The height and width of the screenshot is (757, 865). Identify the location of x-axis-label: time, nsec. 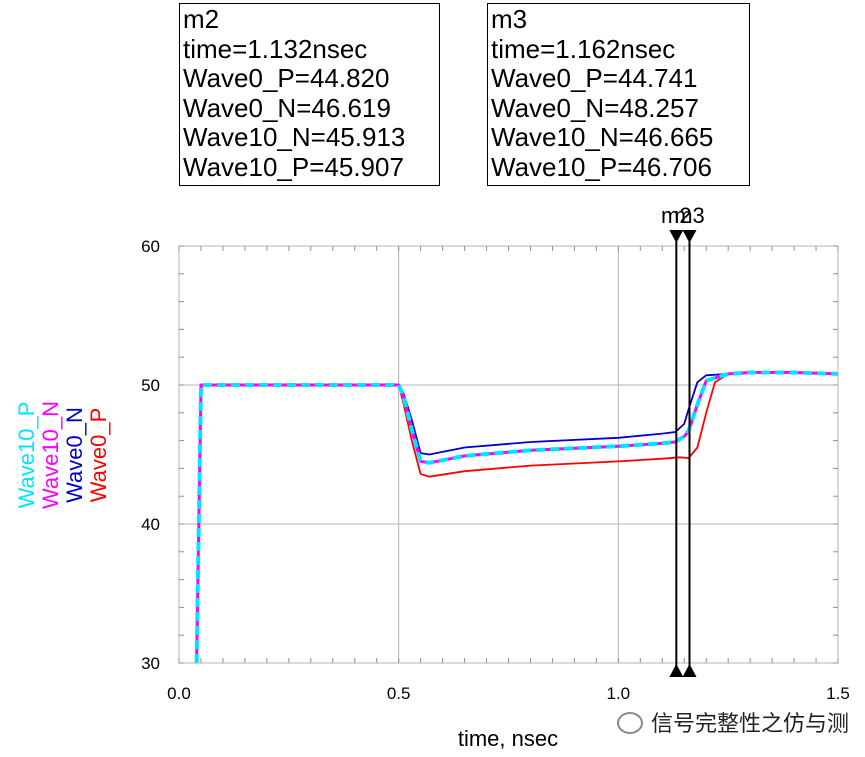
(508, 738).